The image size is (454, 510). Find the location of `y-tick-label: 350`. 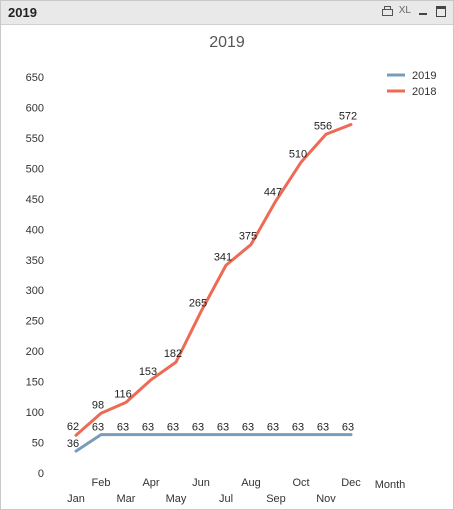

y-tick-label: 350 is located at coordinates (35, 261).